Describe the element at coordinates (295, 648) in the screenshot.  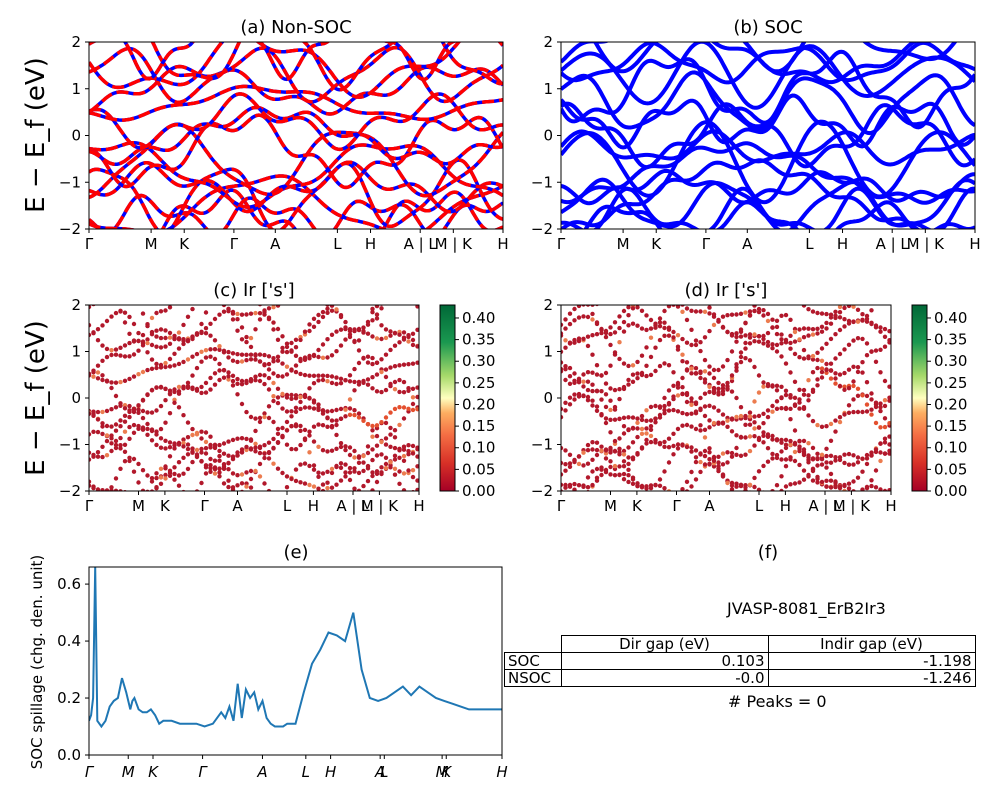
I see `spillage-line` at that location.